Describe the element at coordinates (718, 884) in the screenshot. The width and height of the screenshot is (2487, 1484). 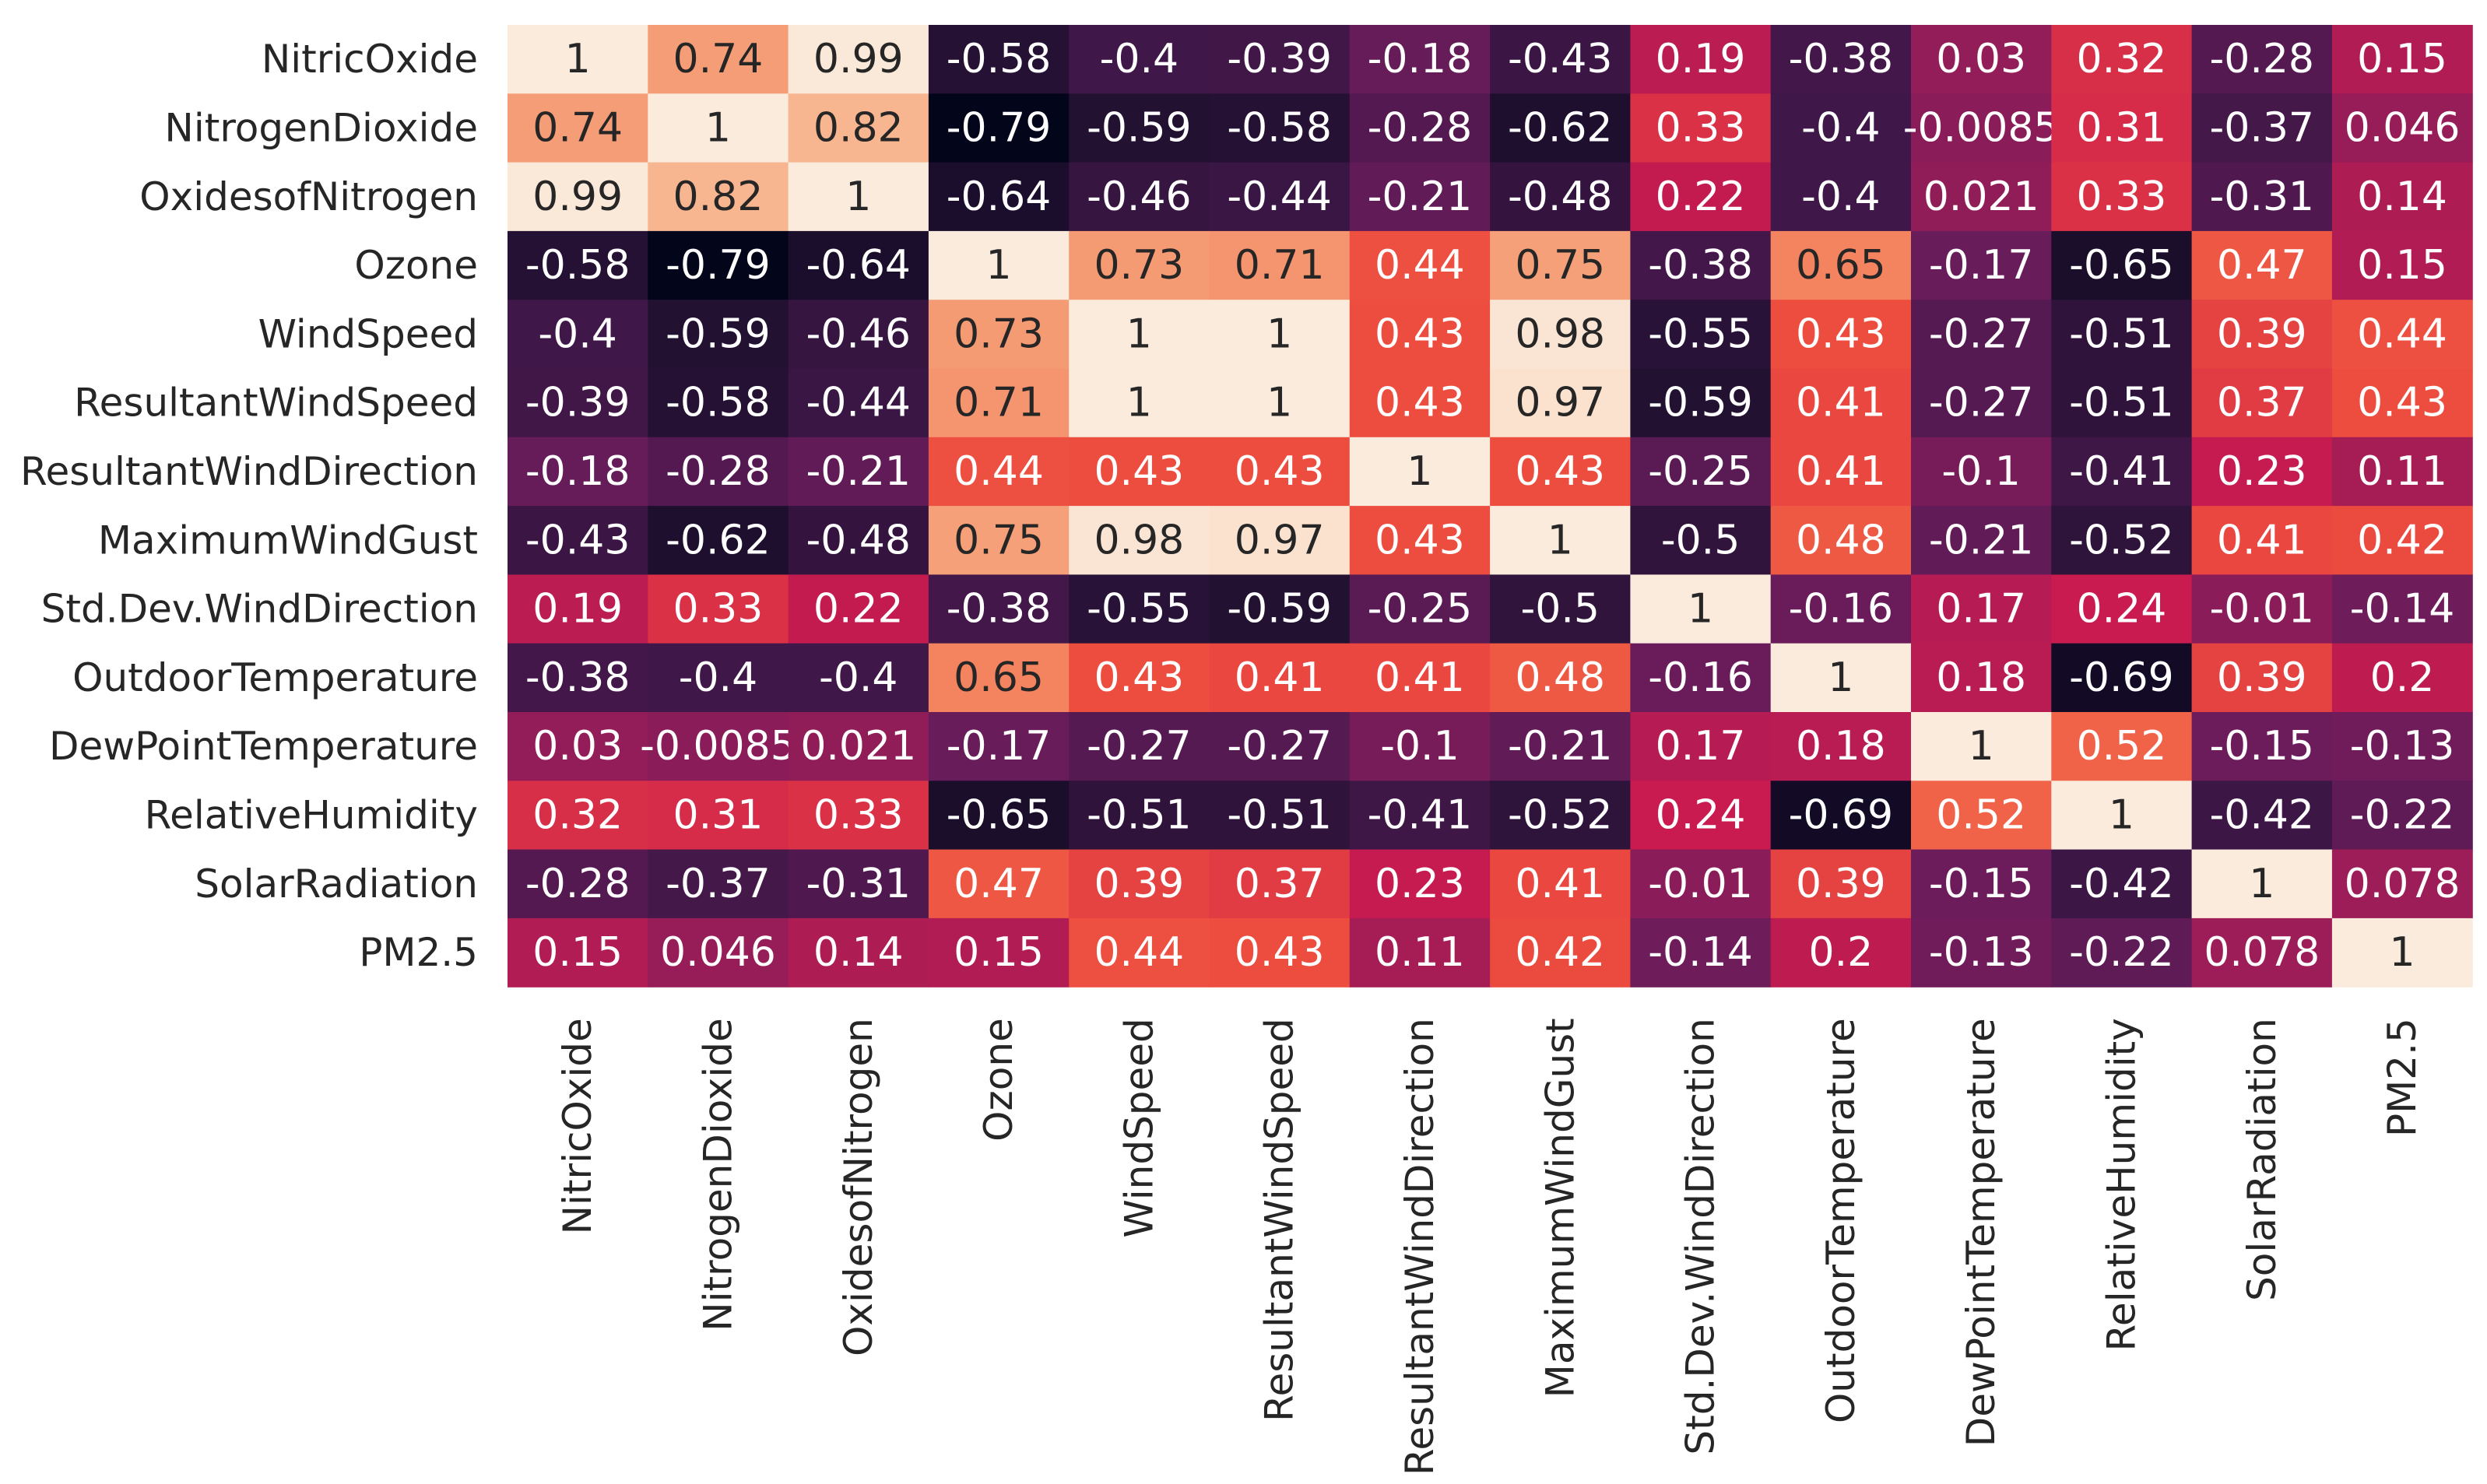
I see `cell-value-label: -0.37` at that location.